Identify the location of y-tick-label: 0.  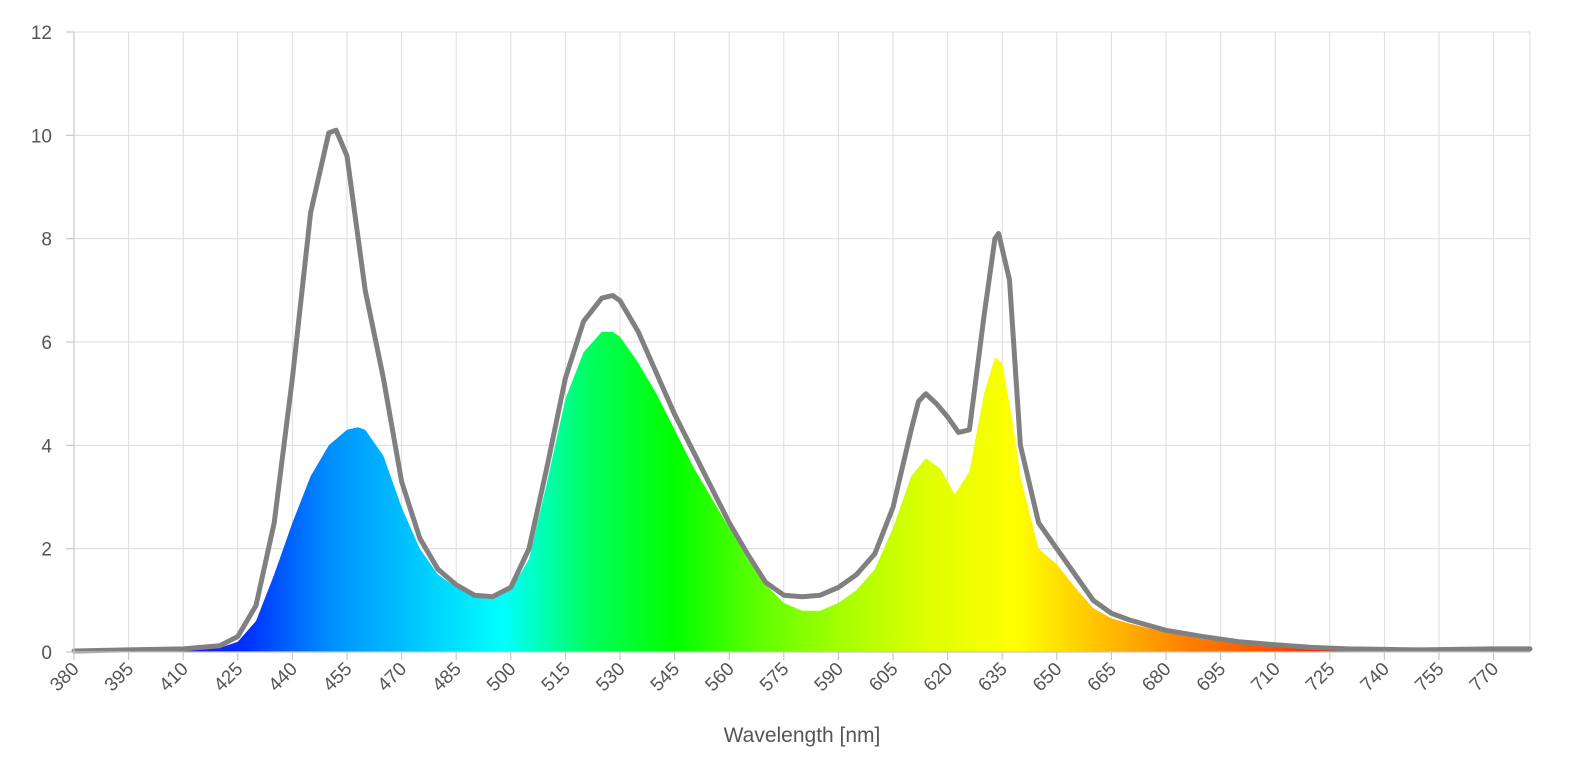
(46, 653).